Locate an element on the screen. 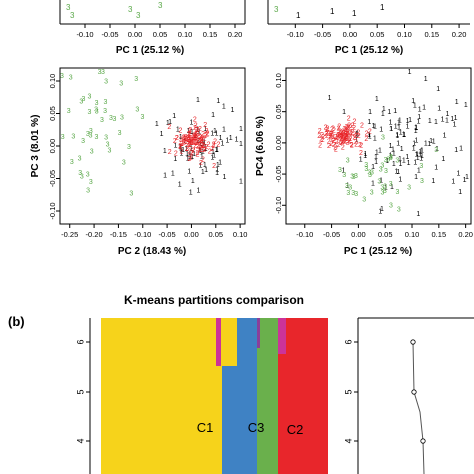  x-tick-label: -0.20 is located at coordinates (94, 234).